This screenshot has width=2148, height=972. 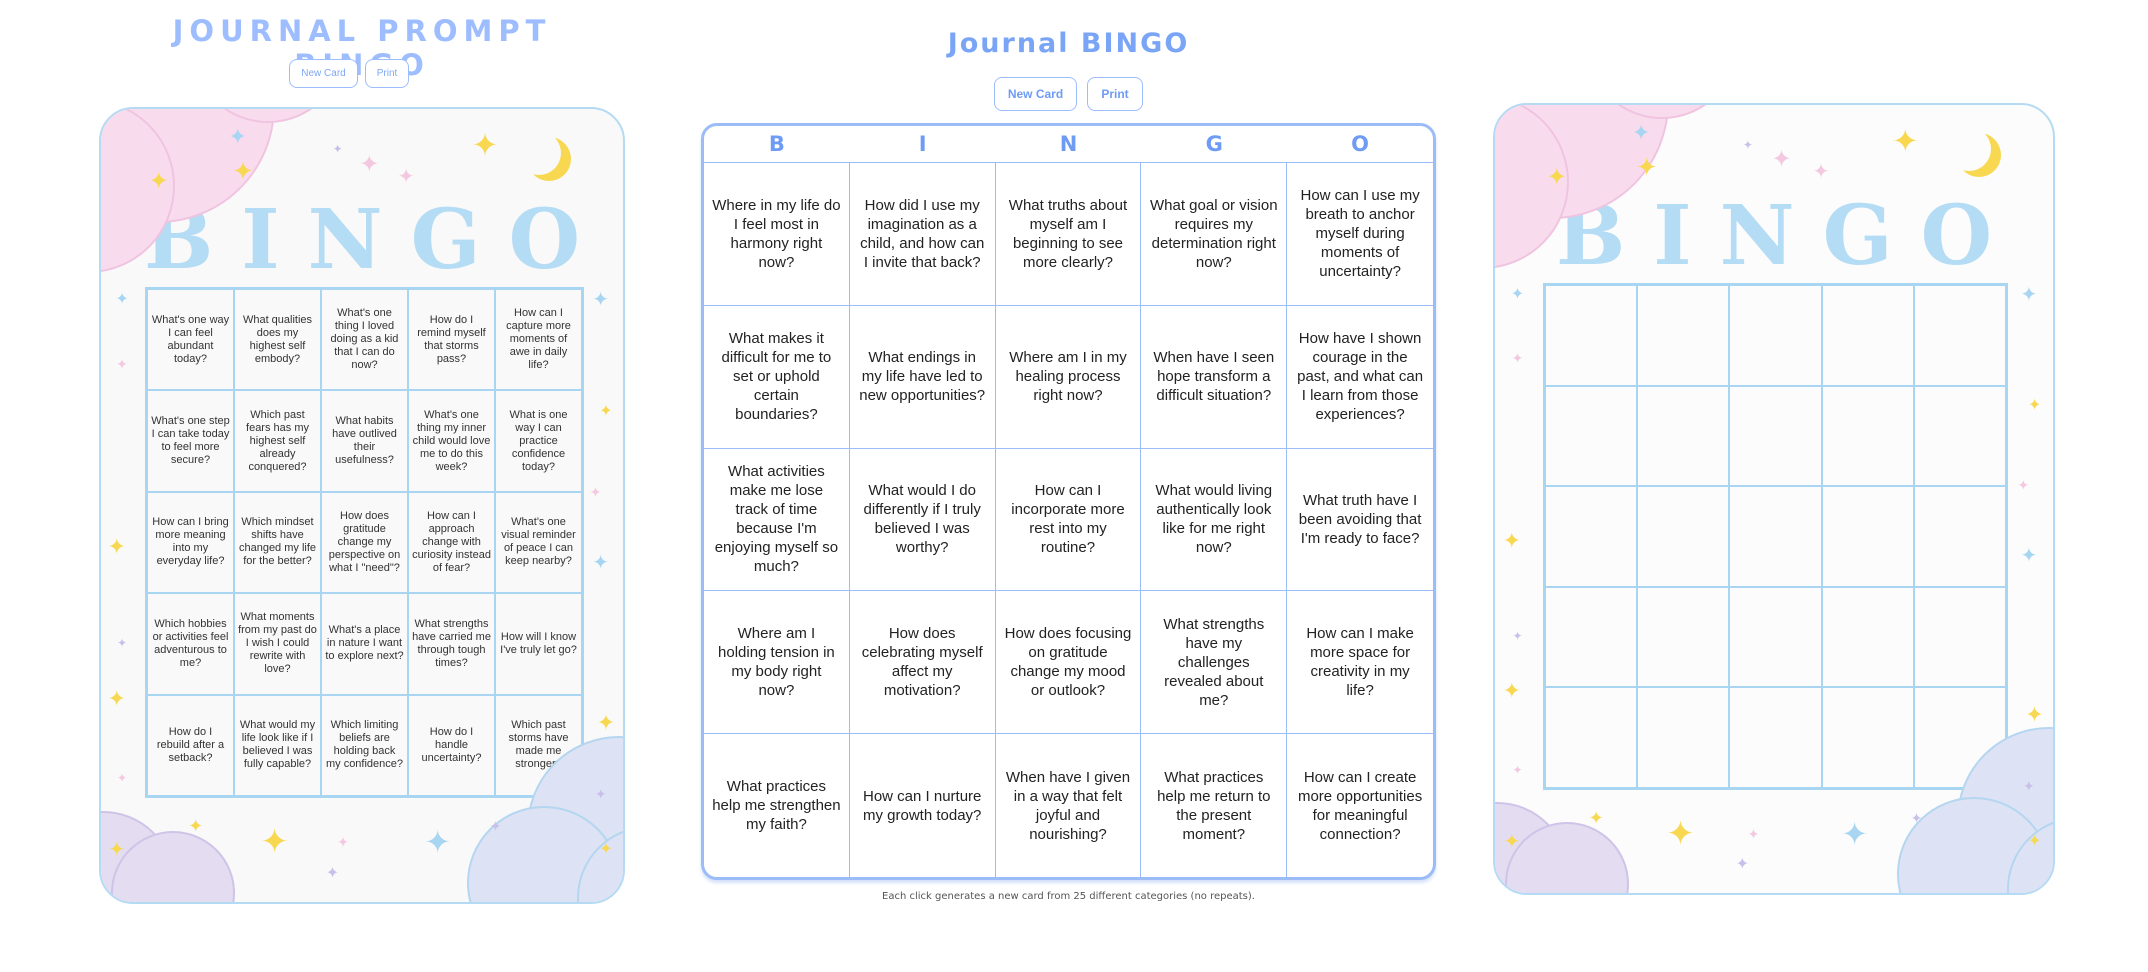 What do you see at coordinates (922, 144) in the screenshot?
I see `column-letter: I` at bounding box center [922, 144].